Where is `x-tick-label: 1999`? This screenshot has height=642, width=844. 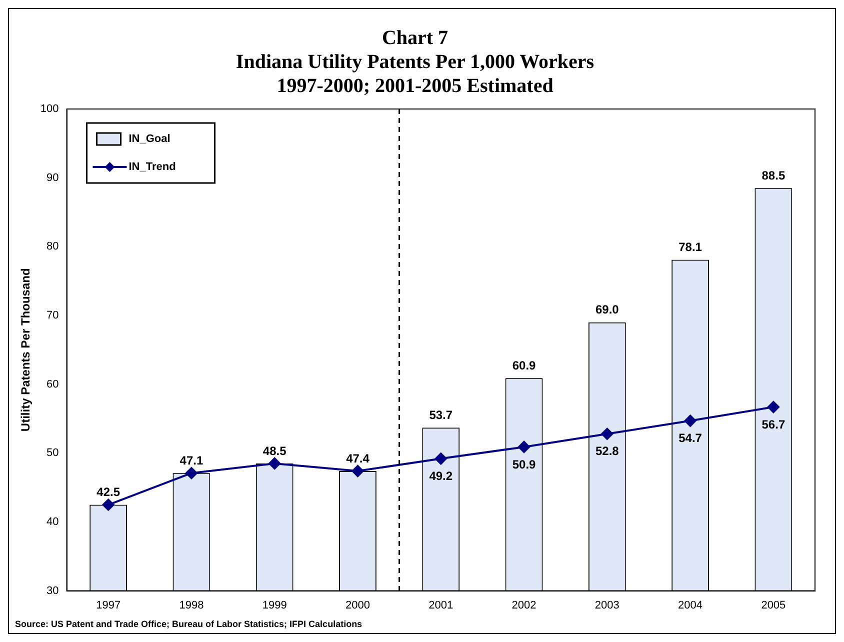
x-tick-label: 1999 is located at coordinates (274, 605).